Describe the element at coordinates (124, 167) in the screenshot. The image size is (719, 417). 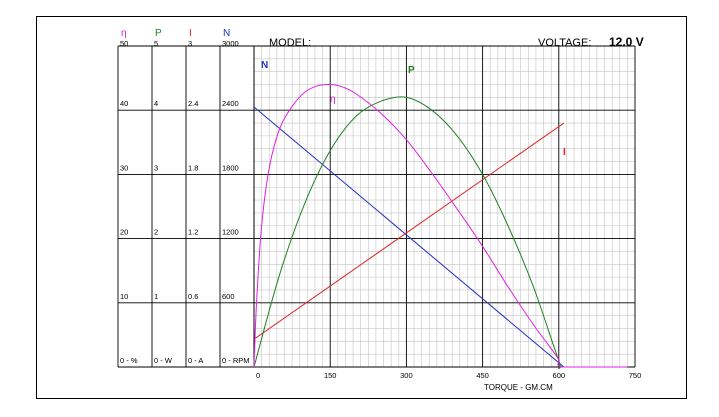
I see `axis-tick-label-eta: 30` at that location.